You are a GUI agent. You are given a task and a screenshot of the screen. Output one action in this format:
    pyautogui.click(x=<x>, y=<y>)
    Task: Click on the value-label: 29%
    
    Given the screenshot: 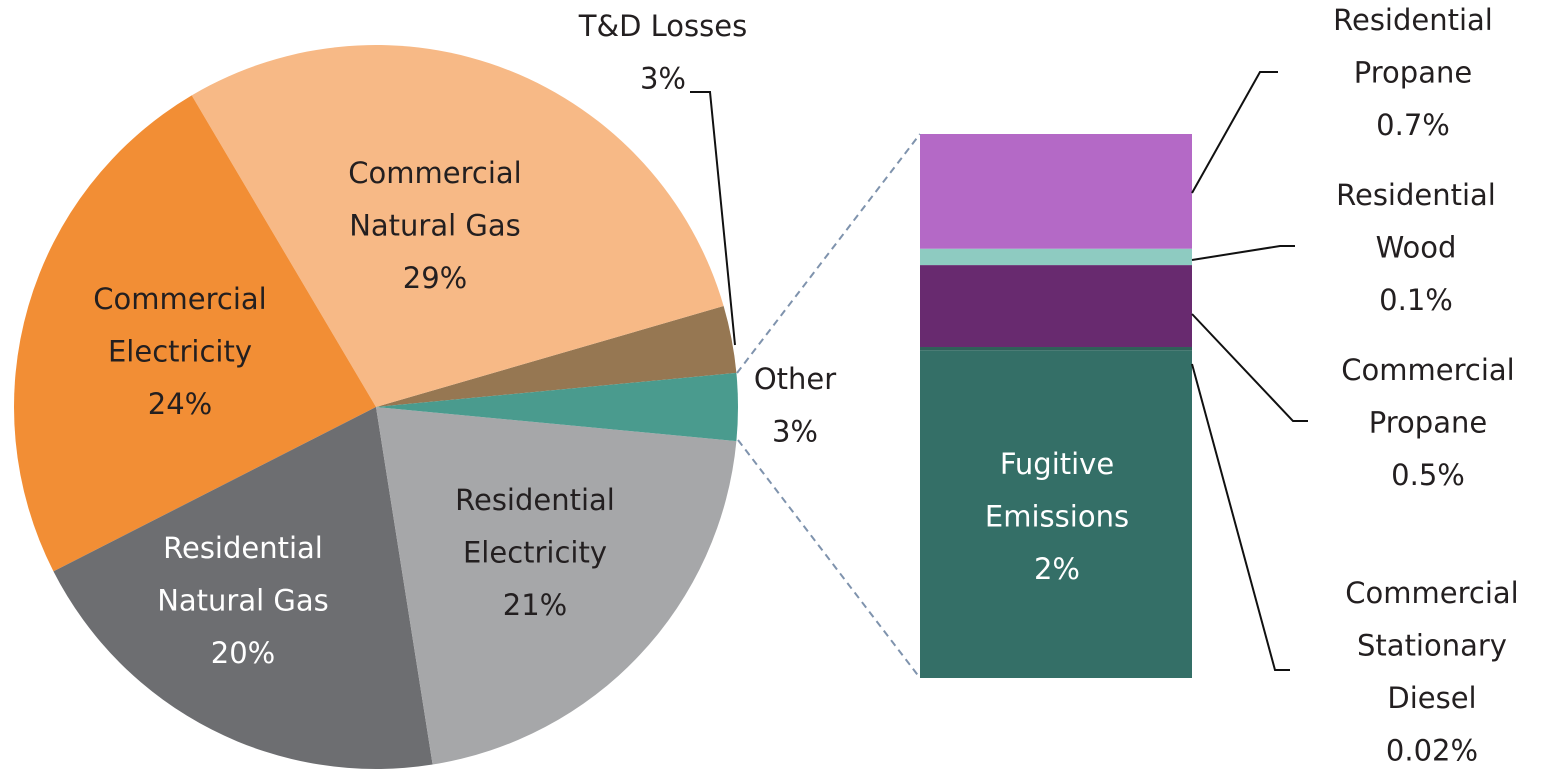 What is the action you would take?
    pyautogui.click(x=435, y=278)
    